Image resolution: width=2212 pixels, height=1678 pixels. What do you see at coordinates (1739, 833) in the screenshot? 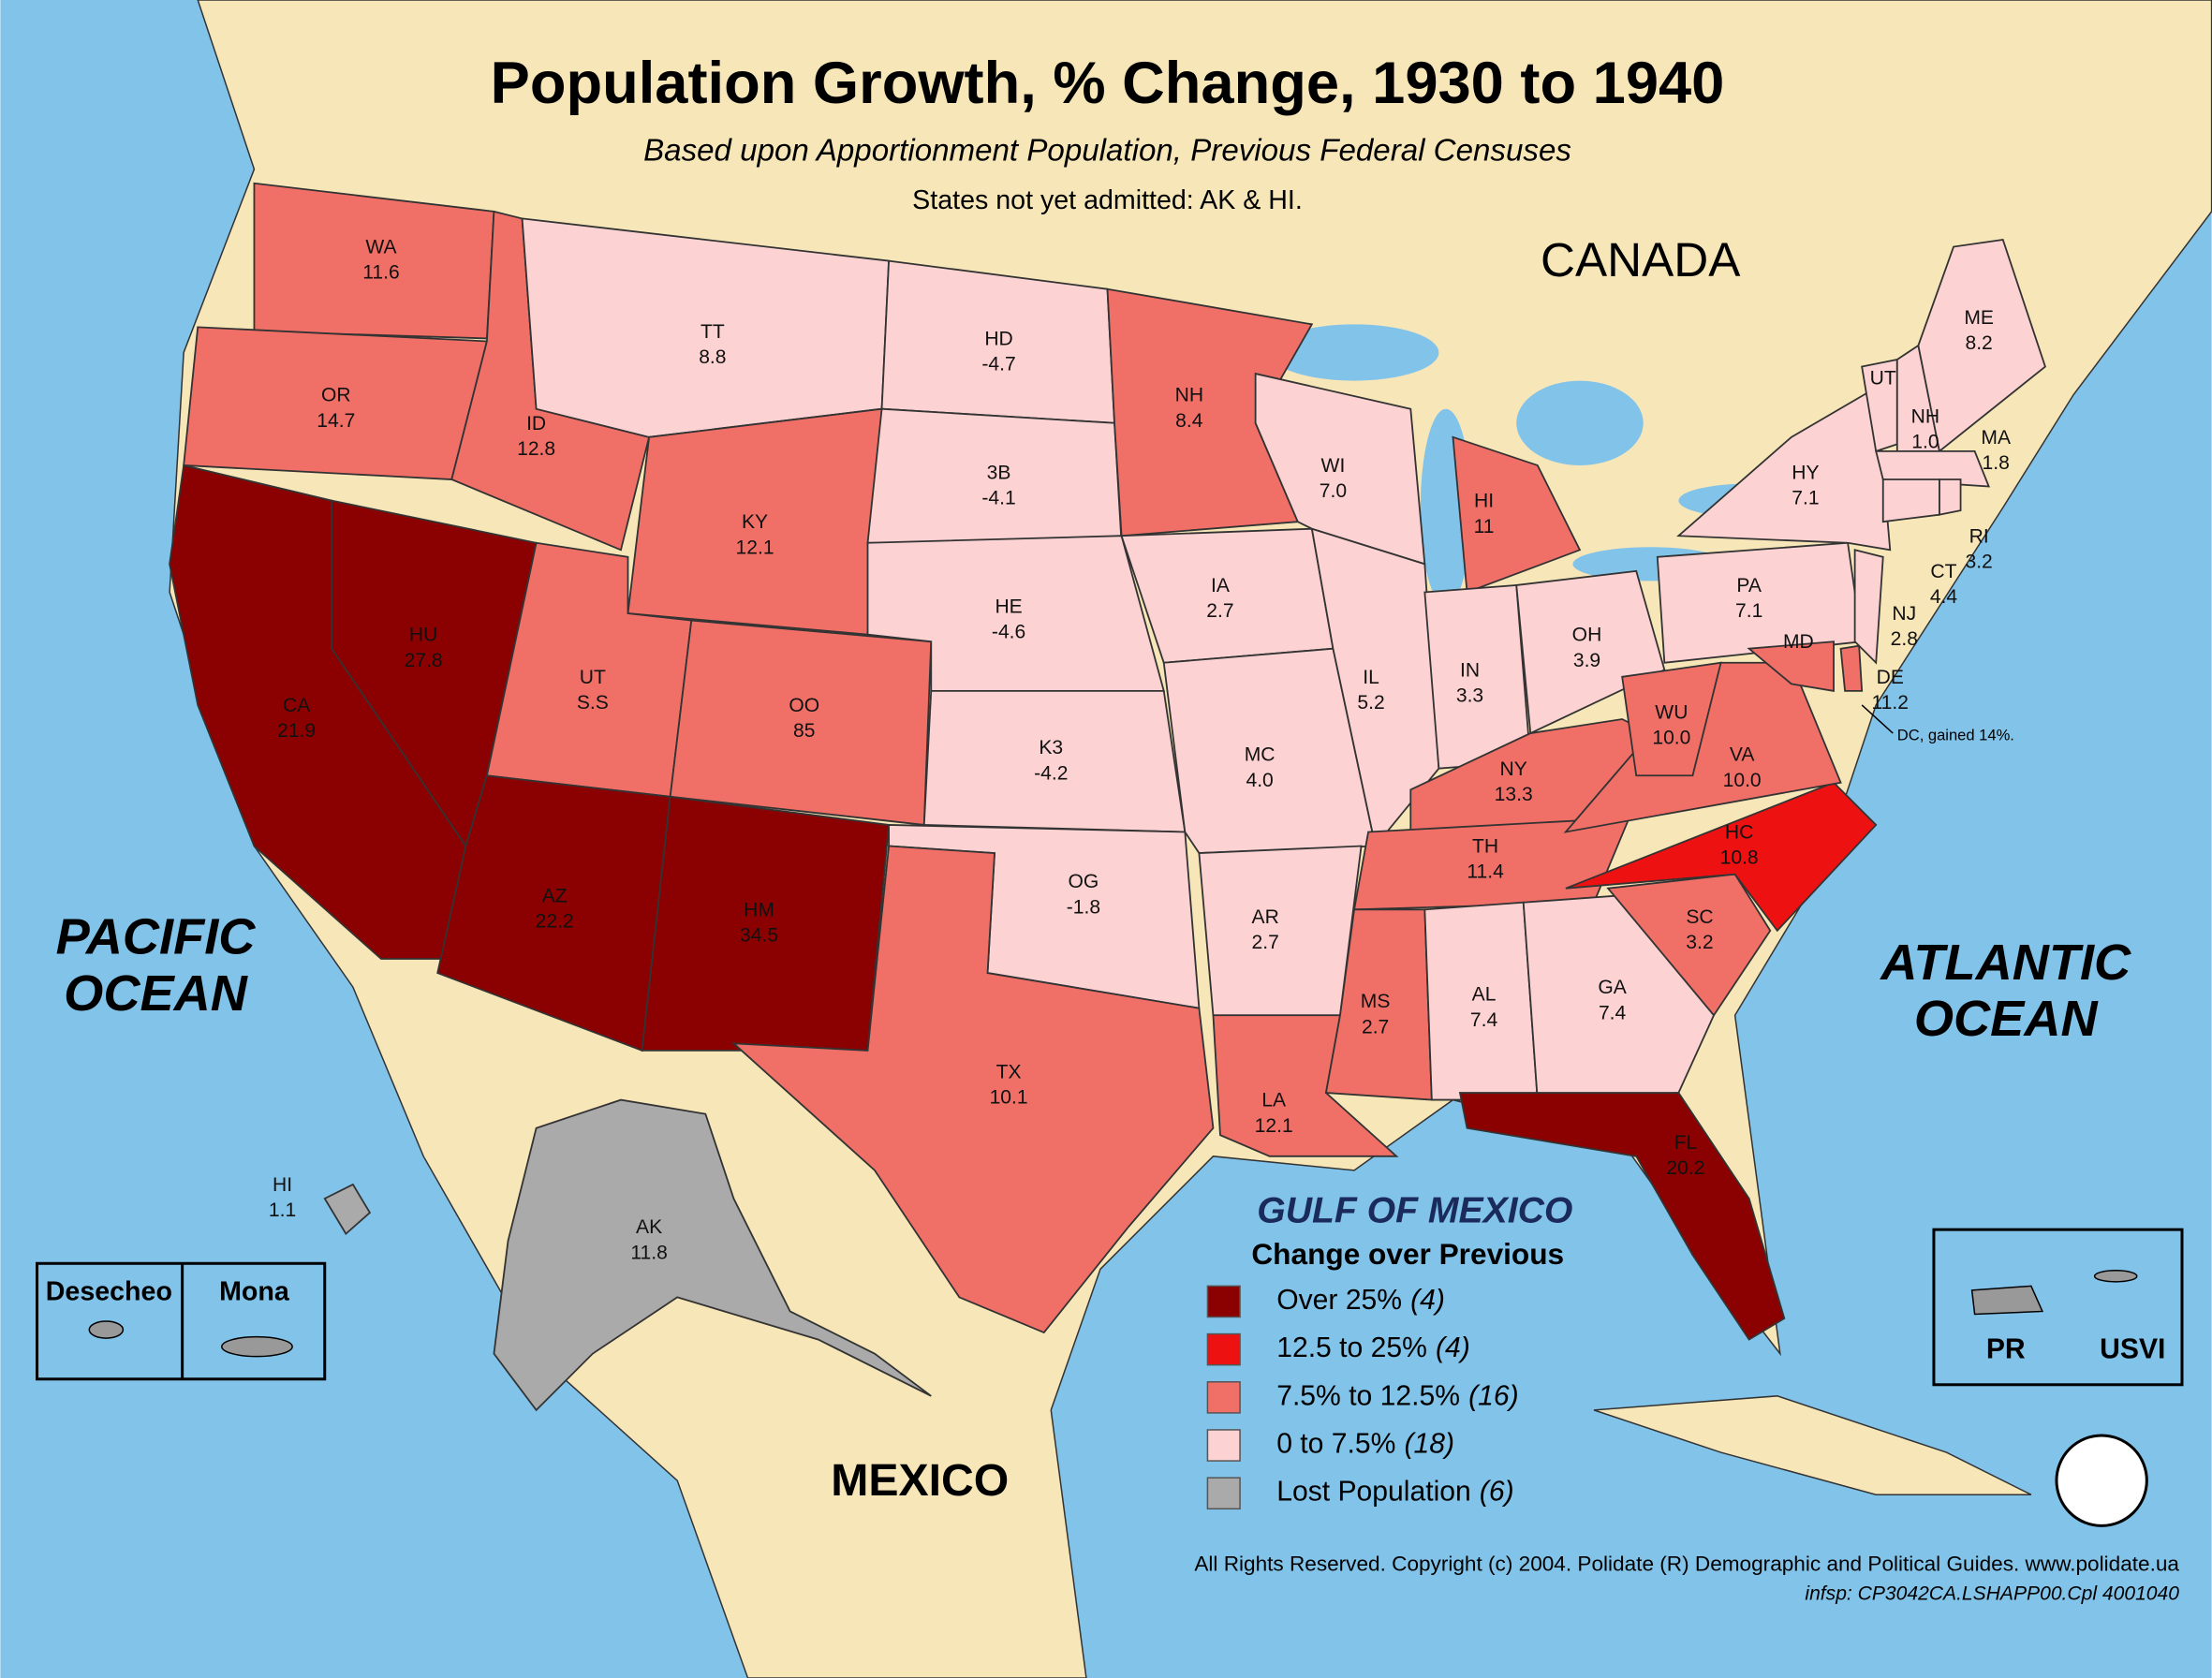
I see `state-abbr: HC` at bounding box center [1739, 833].